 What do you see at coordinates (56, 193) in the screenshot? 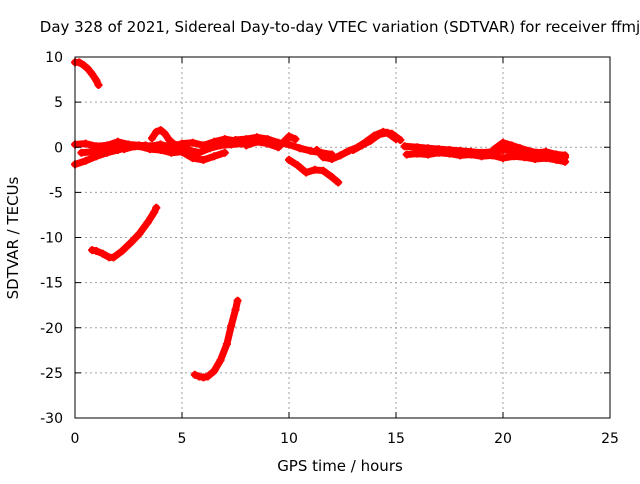
I see `y-tick-label: -5` at bounding box center [56, 193].